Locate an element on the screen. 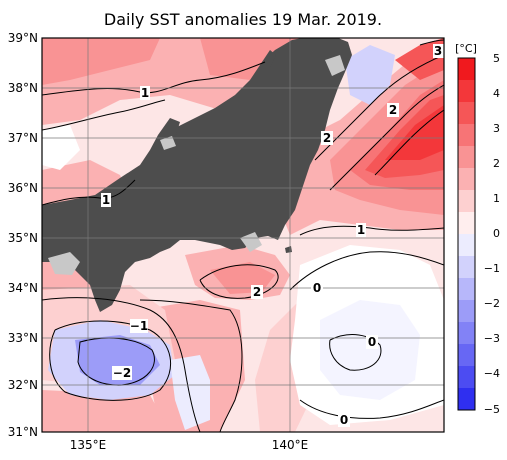  contour-label-2b: 2 is located at coordinates (393, 110).